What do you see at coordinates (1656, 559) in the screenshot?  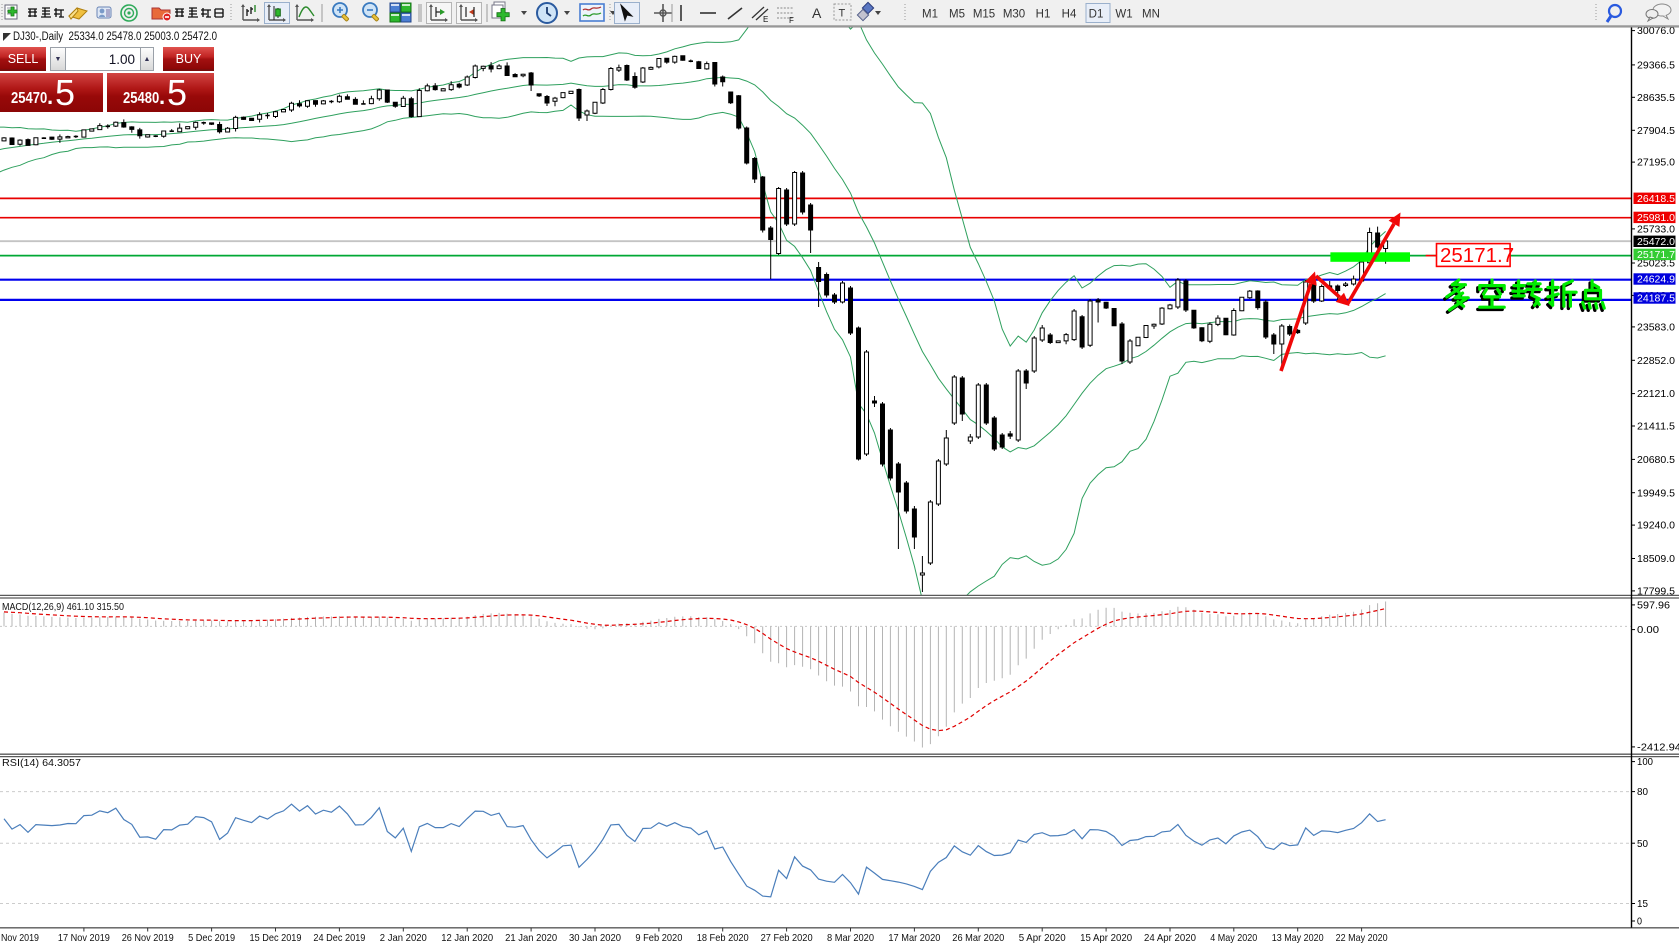 I see `svg-text: 18509.0` at bounding box center [1656, 559].